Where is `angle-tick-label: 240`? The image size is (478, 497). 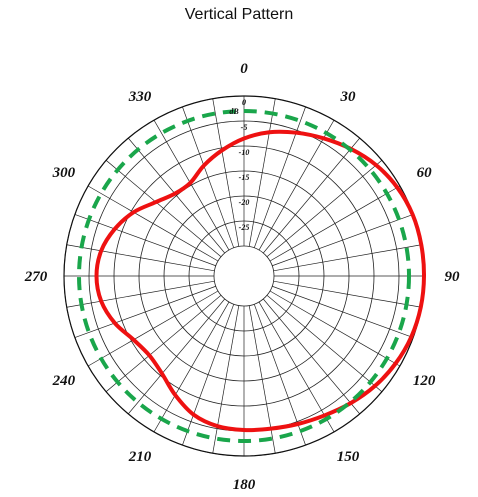 angle-tick-label: 240 is located at coordinates (64, 381).